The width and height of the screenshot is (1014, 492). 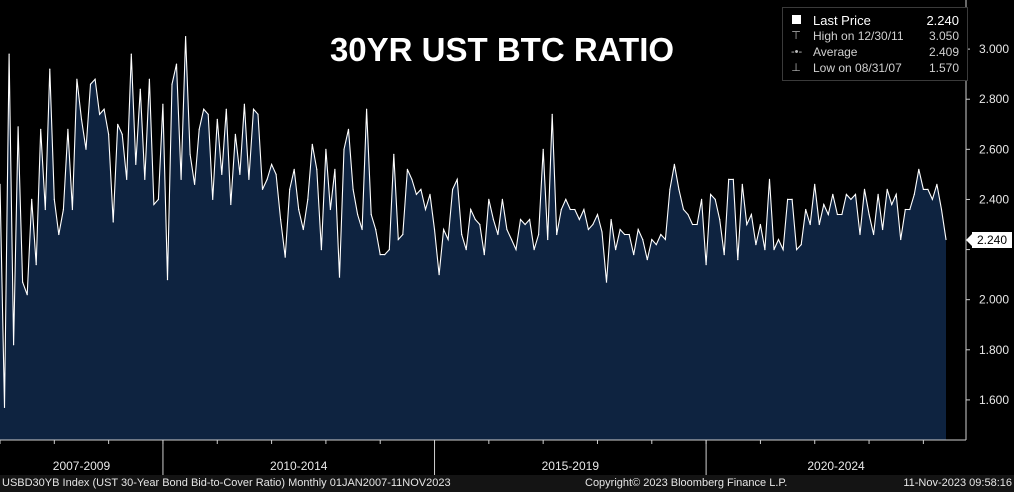 I want to click on chart-title: 30YR UST BTC RATIO, so click(x=502, y=49).